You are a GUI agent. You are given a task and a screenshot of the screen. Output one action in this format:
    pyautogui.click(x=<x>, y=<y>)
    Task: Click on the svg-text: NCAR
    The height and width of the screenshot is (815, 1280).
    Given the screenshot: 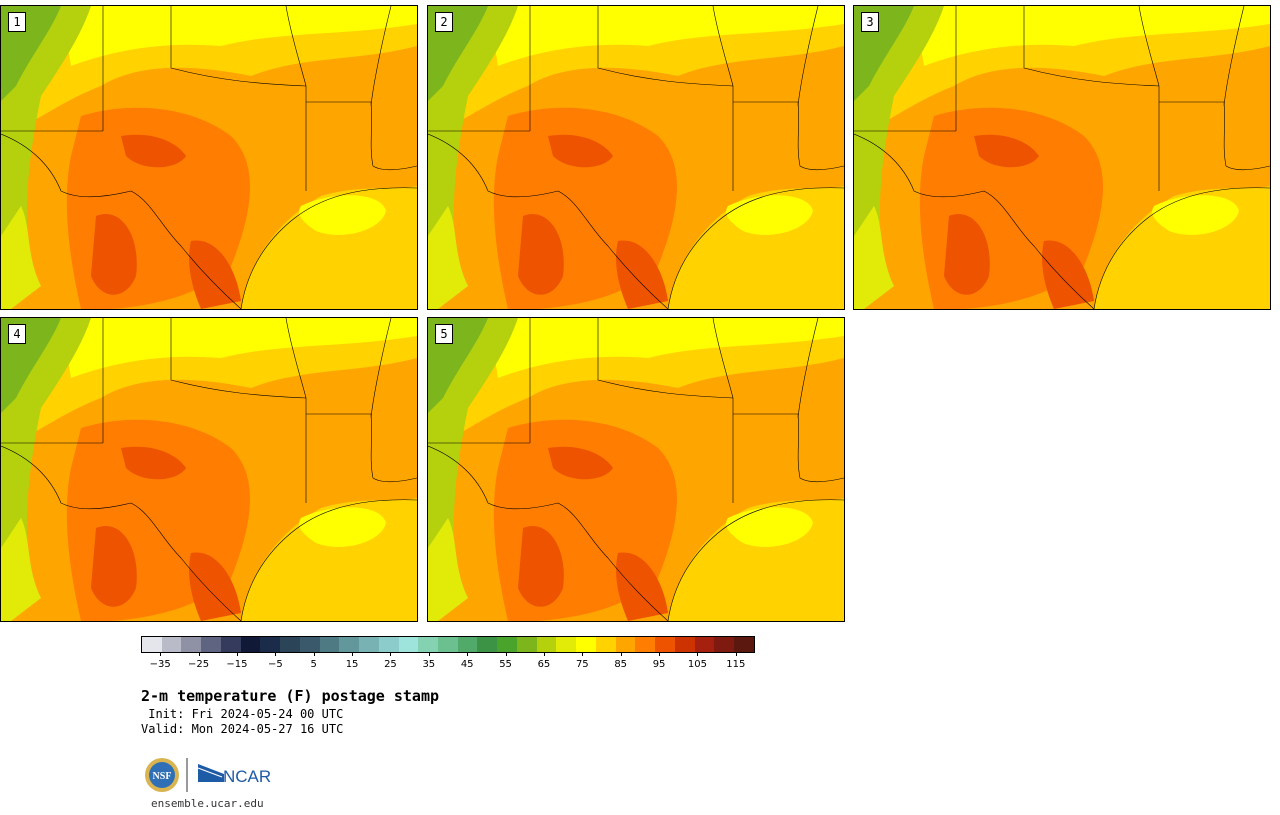 What is the action you would take?
    pyautogui.click(x=247, y=776)
    